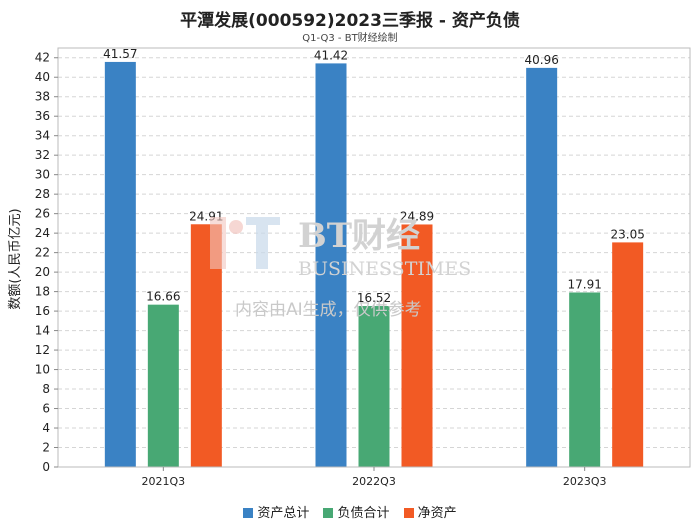 Image resolution: width=700 pixels, height=524 pixels. Describe the element at coordinates (42, 350) in the screenshot. I see `y-tick-label: 12` at that location.